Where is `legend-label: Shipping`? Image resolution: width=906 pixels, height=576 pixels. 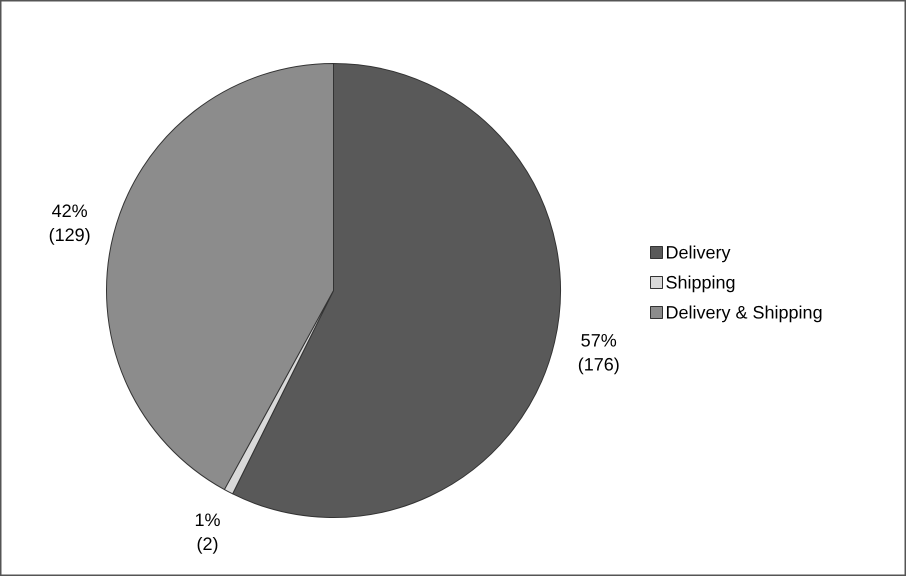 legend-label: Shipping is located at coordinates (701, 282).